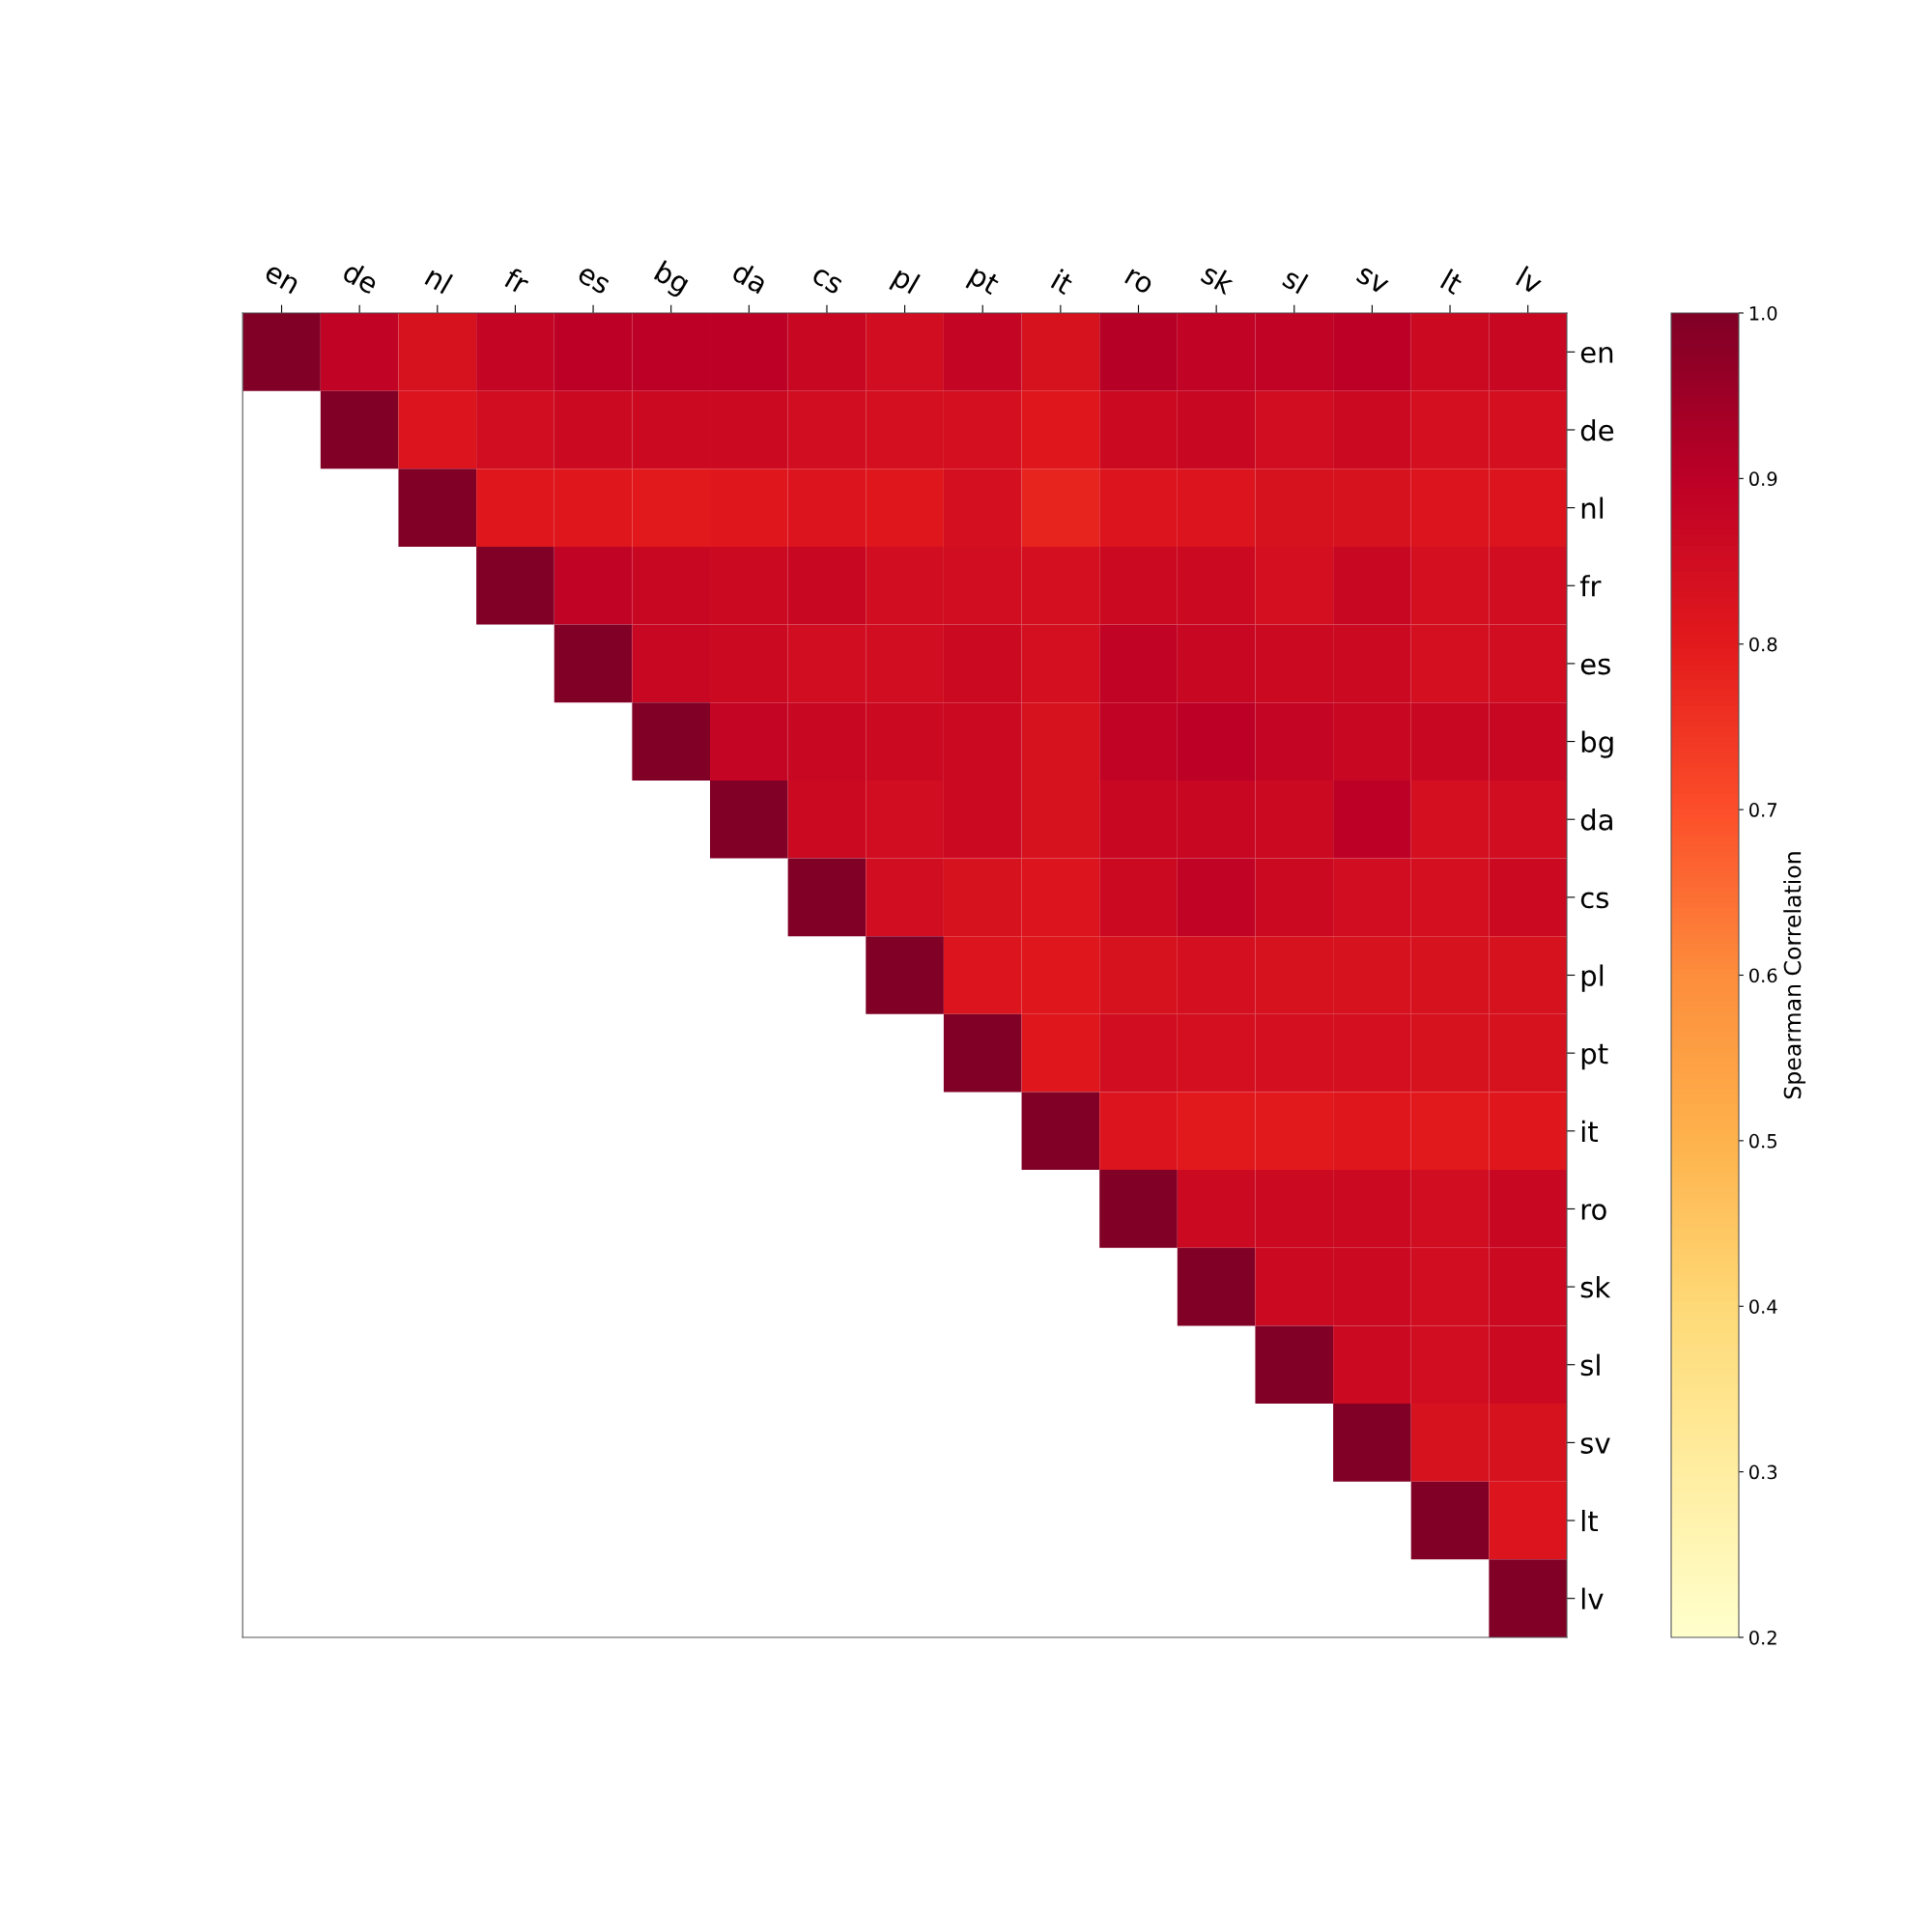 The height and width of the screenshot is (1932, 1932). I want to click on y-tick-label: ro, so click(1593, 1212).